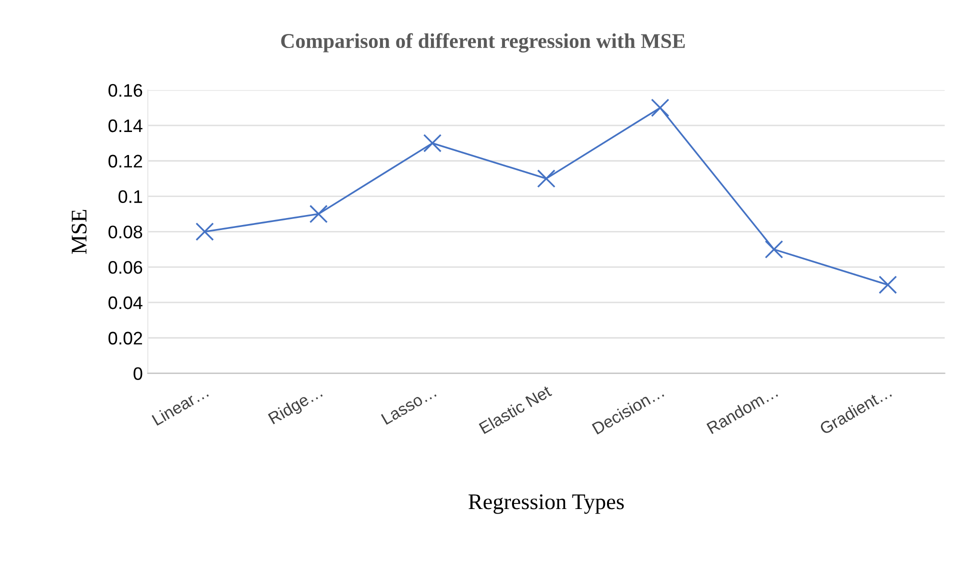  Describe the element at coordinates (79, 232) in the screenshot. I see `y-axis-title: MSE` at that location.